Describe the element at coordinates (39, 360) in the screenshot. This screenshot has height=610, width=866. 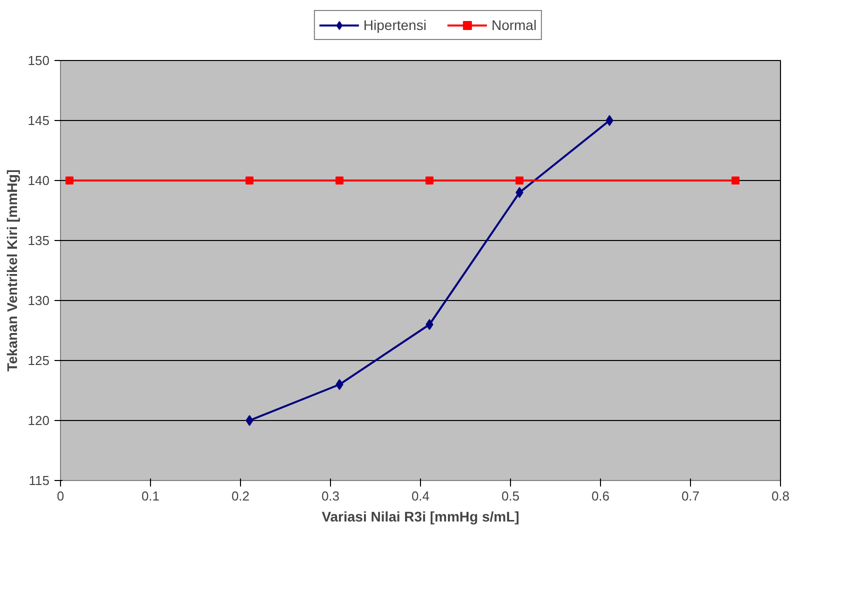
I see `y-tick-label: 125` at that location.